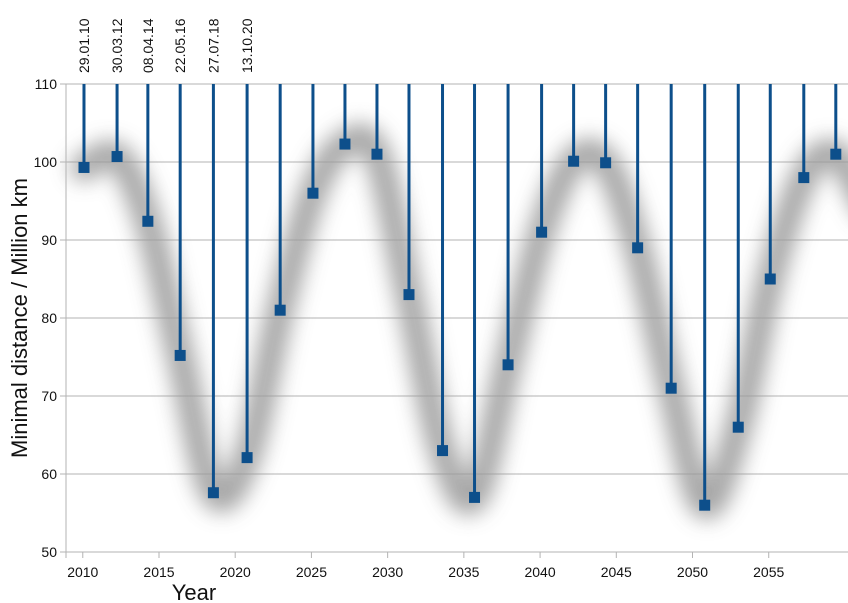  I want to click on x-tick-label: 2020, so click(235, 572).